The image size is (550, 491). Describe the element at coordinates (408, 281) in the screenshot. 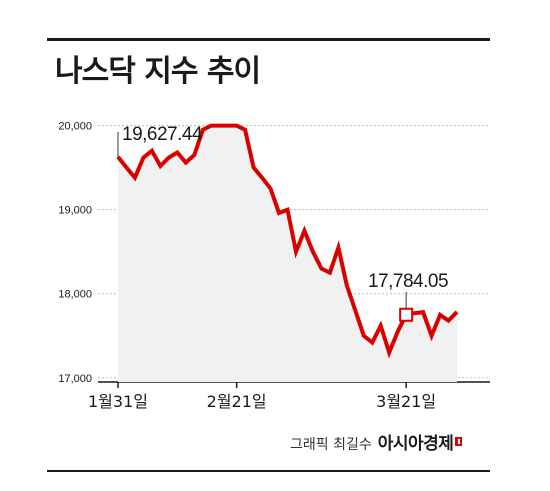

I see `end-value-label: 17,784.05` at that location.